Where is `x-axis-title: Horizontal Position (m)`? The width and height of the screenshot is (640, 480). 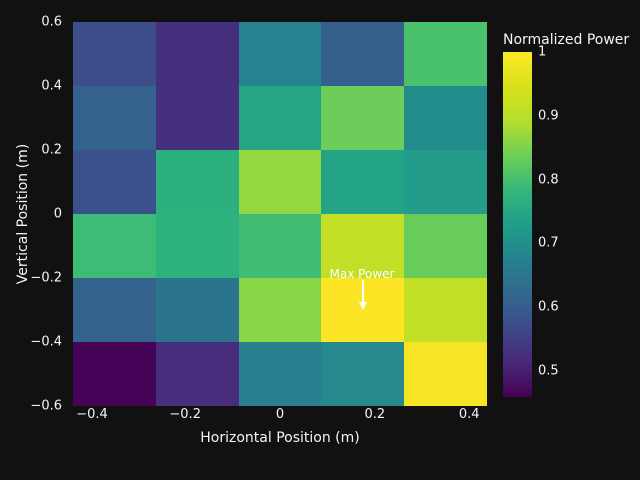
x-axis-title: Horizontal Position (m) is located at coordinates (280, 438).